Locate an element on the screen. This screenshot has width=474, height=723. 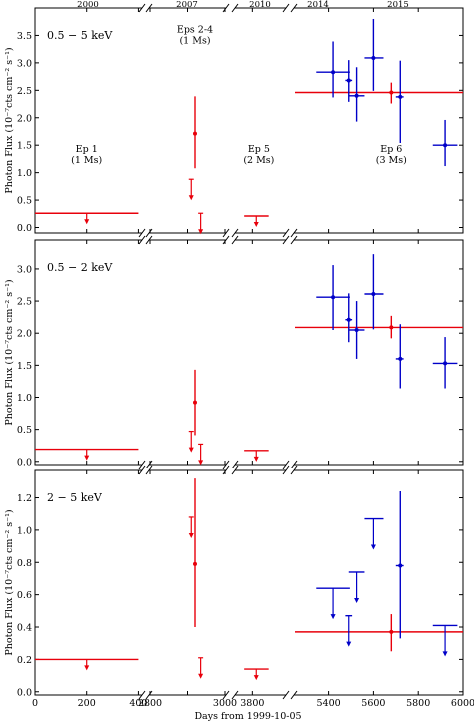
x-tick-label: 400 is located at coordinates (138, 703).